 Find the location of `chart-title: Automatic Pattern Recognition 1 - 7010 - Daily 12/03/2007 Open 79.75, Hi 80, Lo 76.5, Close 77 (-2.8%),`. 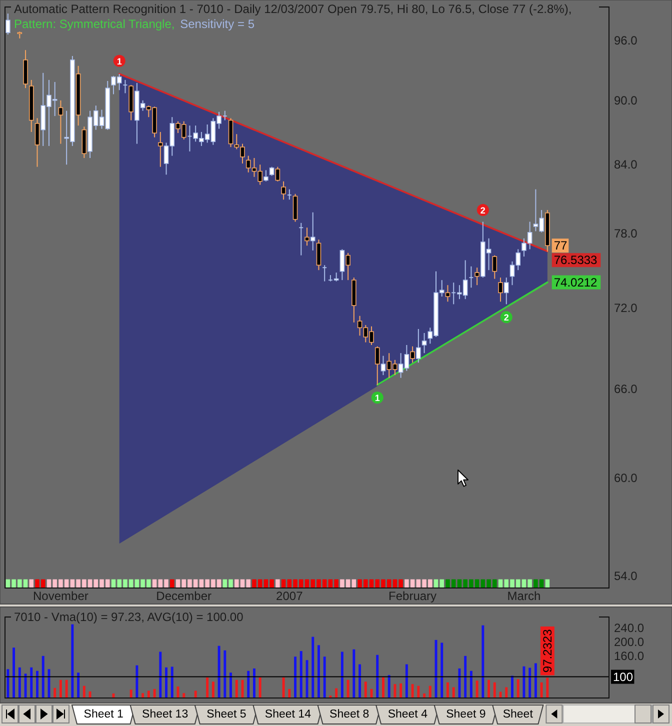

chart-title: Automatic Pattern Recognition 1 - 7010 - Daily 12/03/2007 Open 79.75, Hi 80, Lo 76.5, Close 77 (-2.8%), is located at coordinates (293, 9).